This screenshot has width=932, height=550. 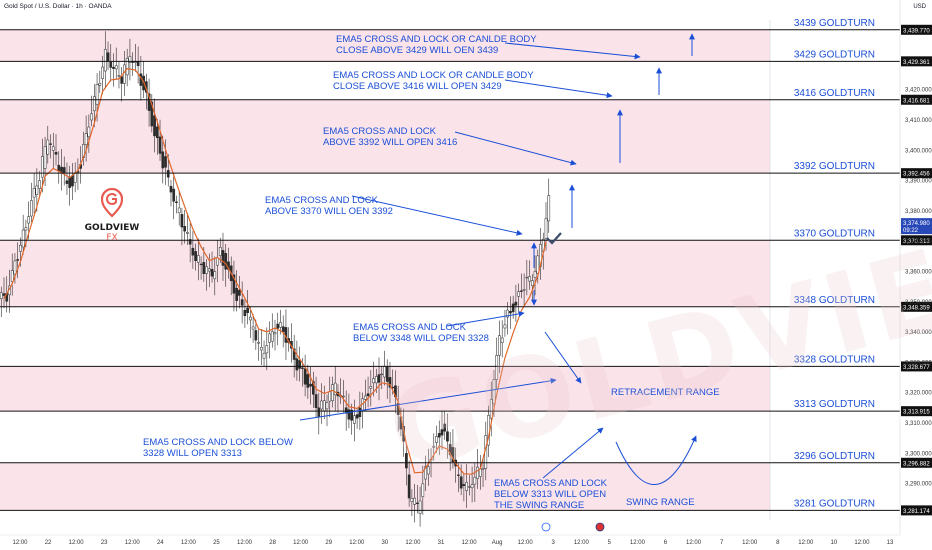 What do you see at coordinates (550, 494) in the screenshot?
I see `annotation-text: BELOW 3313 WILL OPEN` at bounding box center [550, 494].